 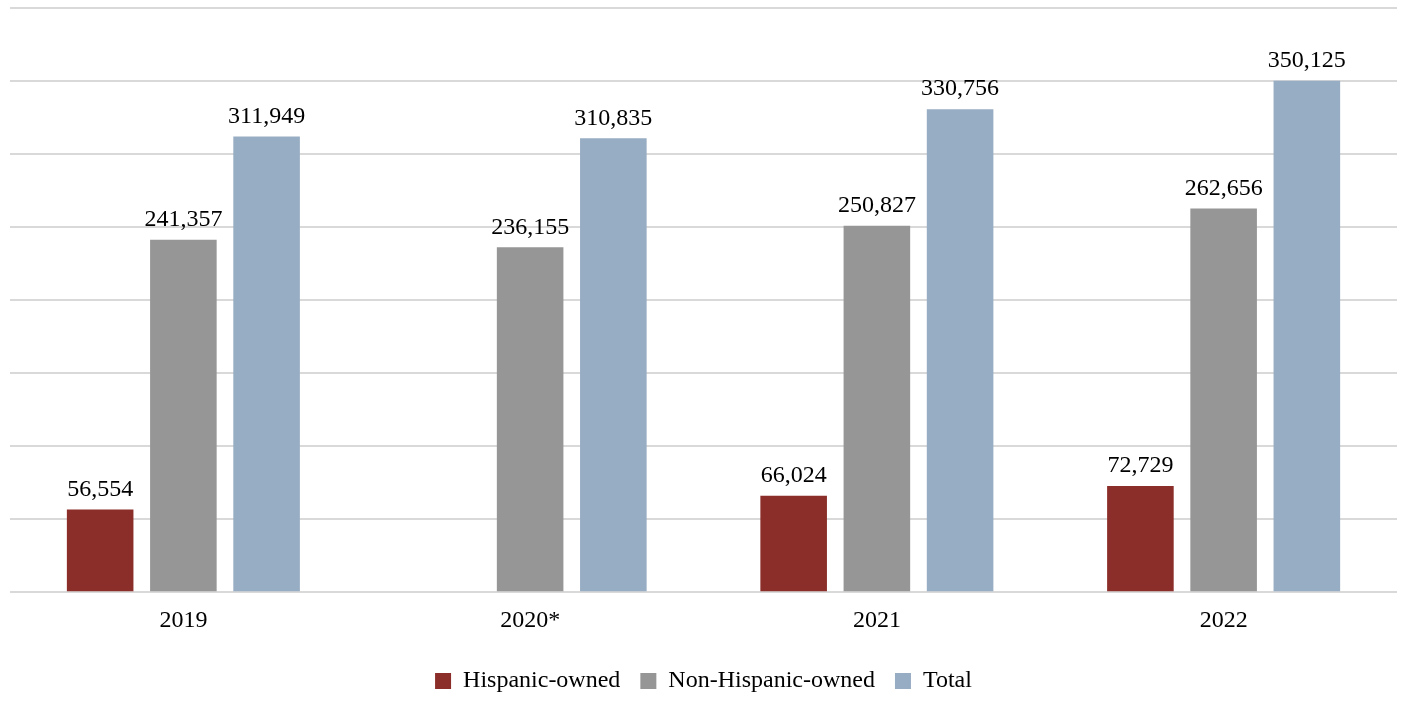 What do you see at coordinates (183, 217) in the screenshot?
I see `data-label: 241,357` at bounding box center [183, 217].